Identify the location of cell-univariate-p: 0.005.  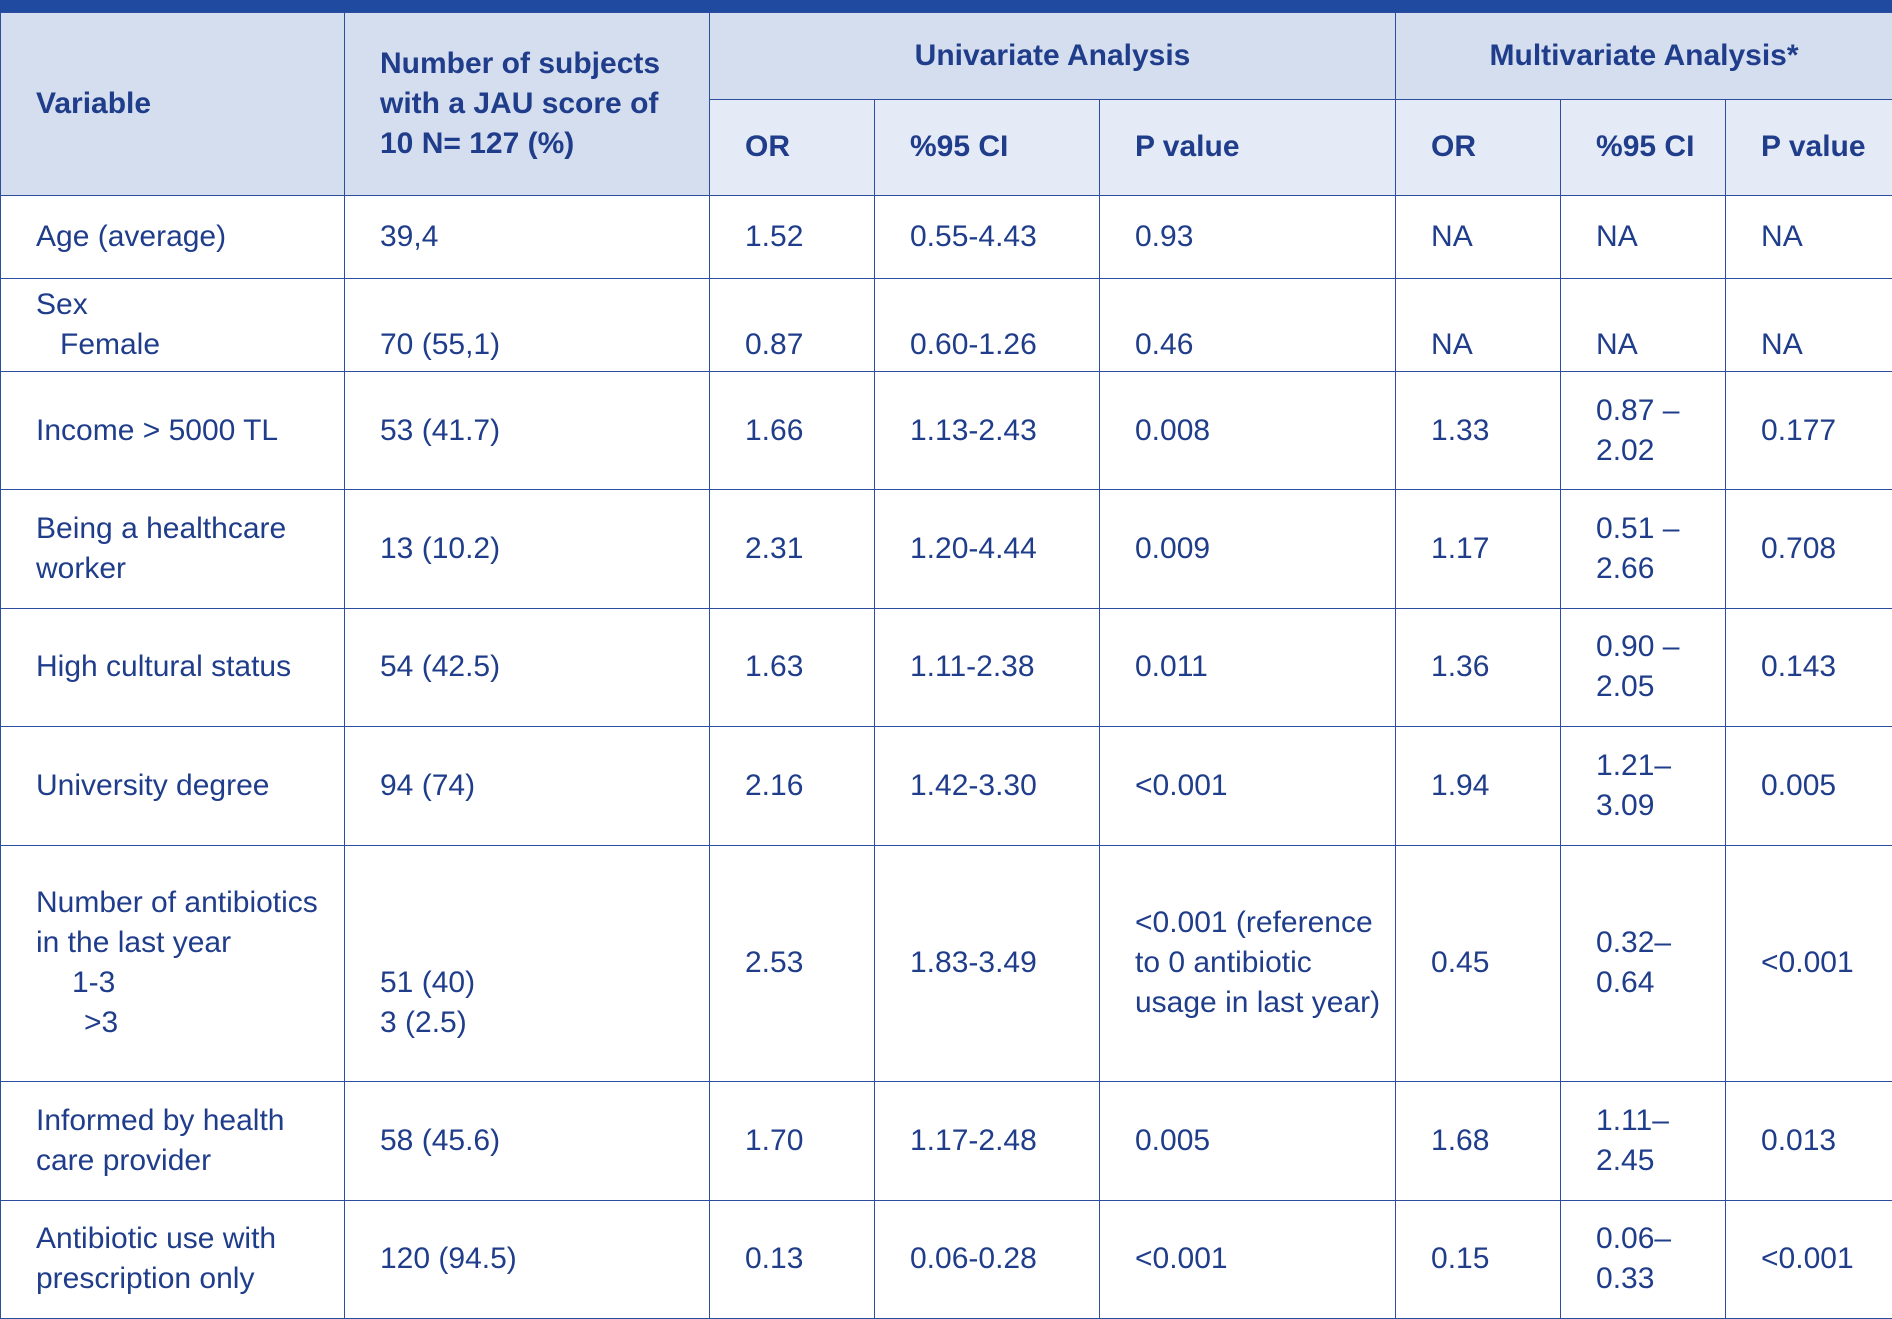
(1247, 1141).